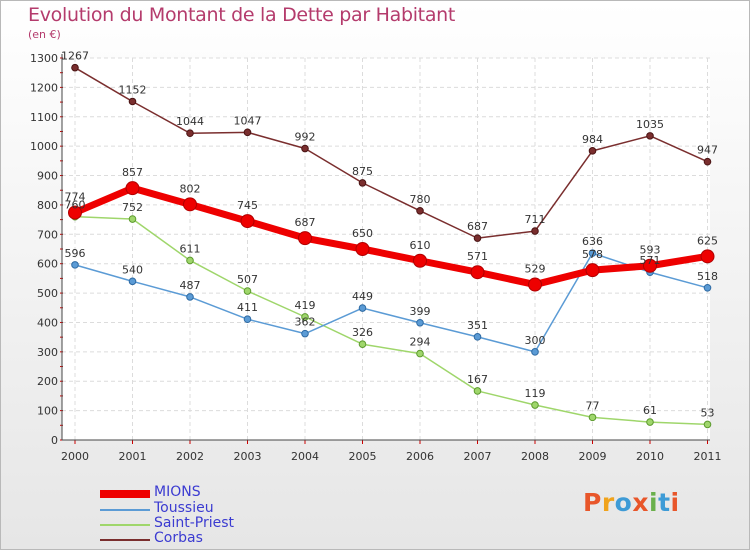 The image size is (750, 550). Describe the element at coordinates (305, 222) in the screenshot. I see `data-label-mions: 687` at that location.